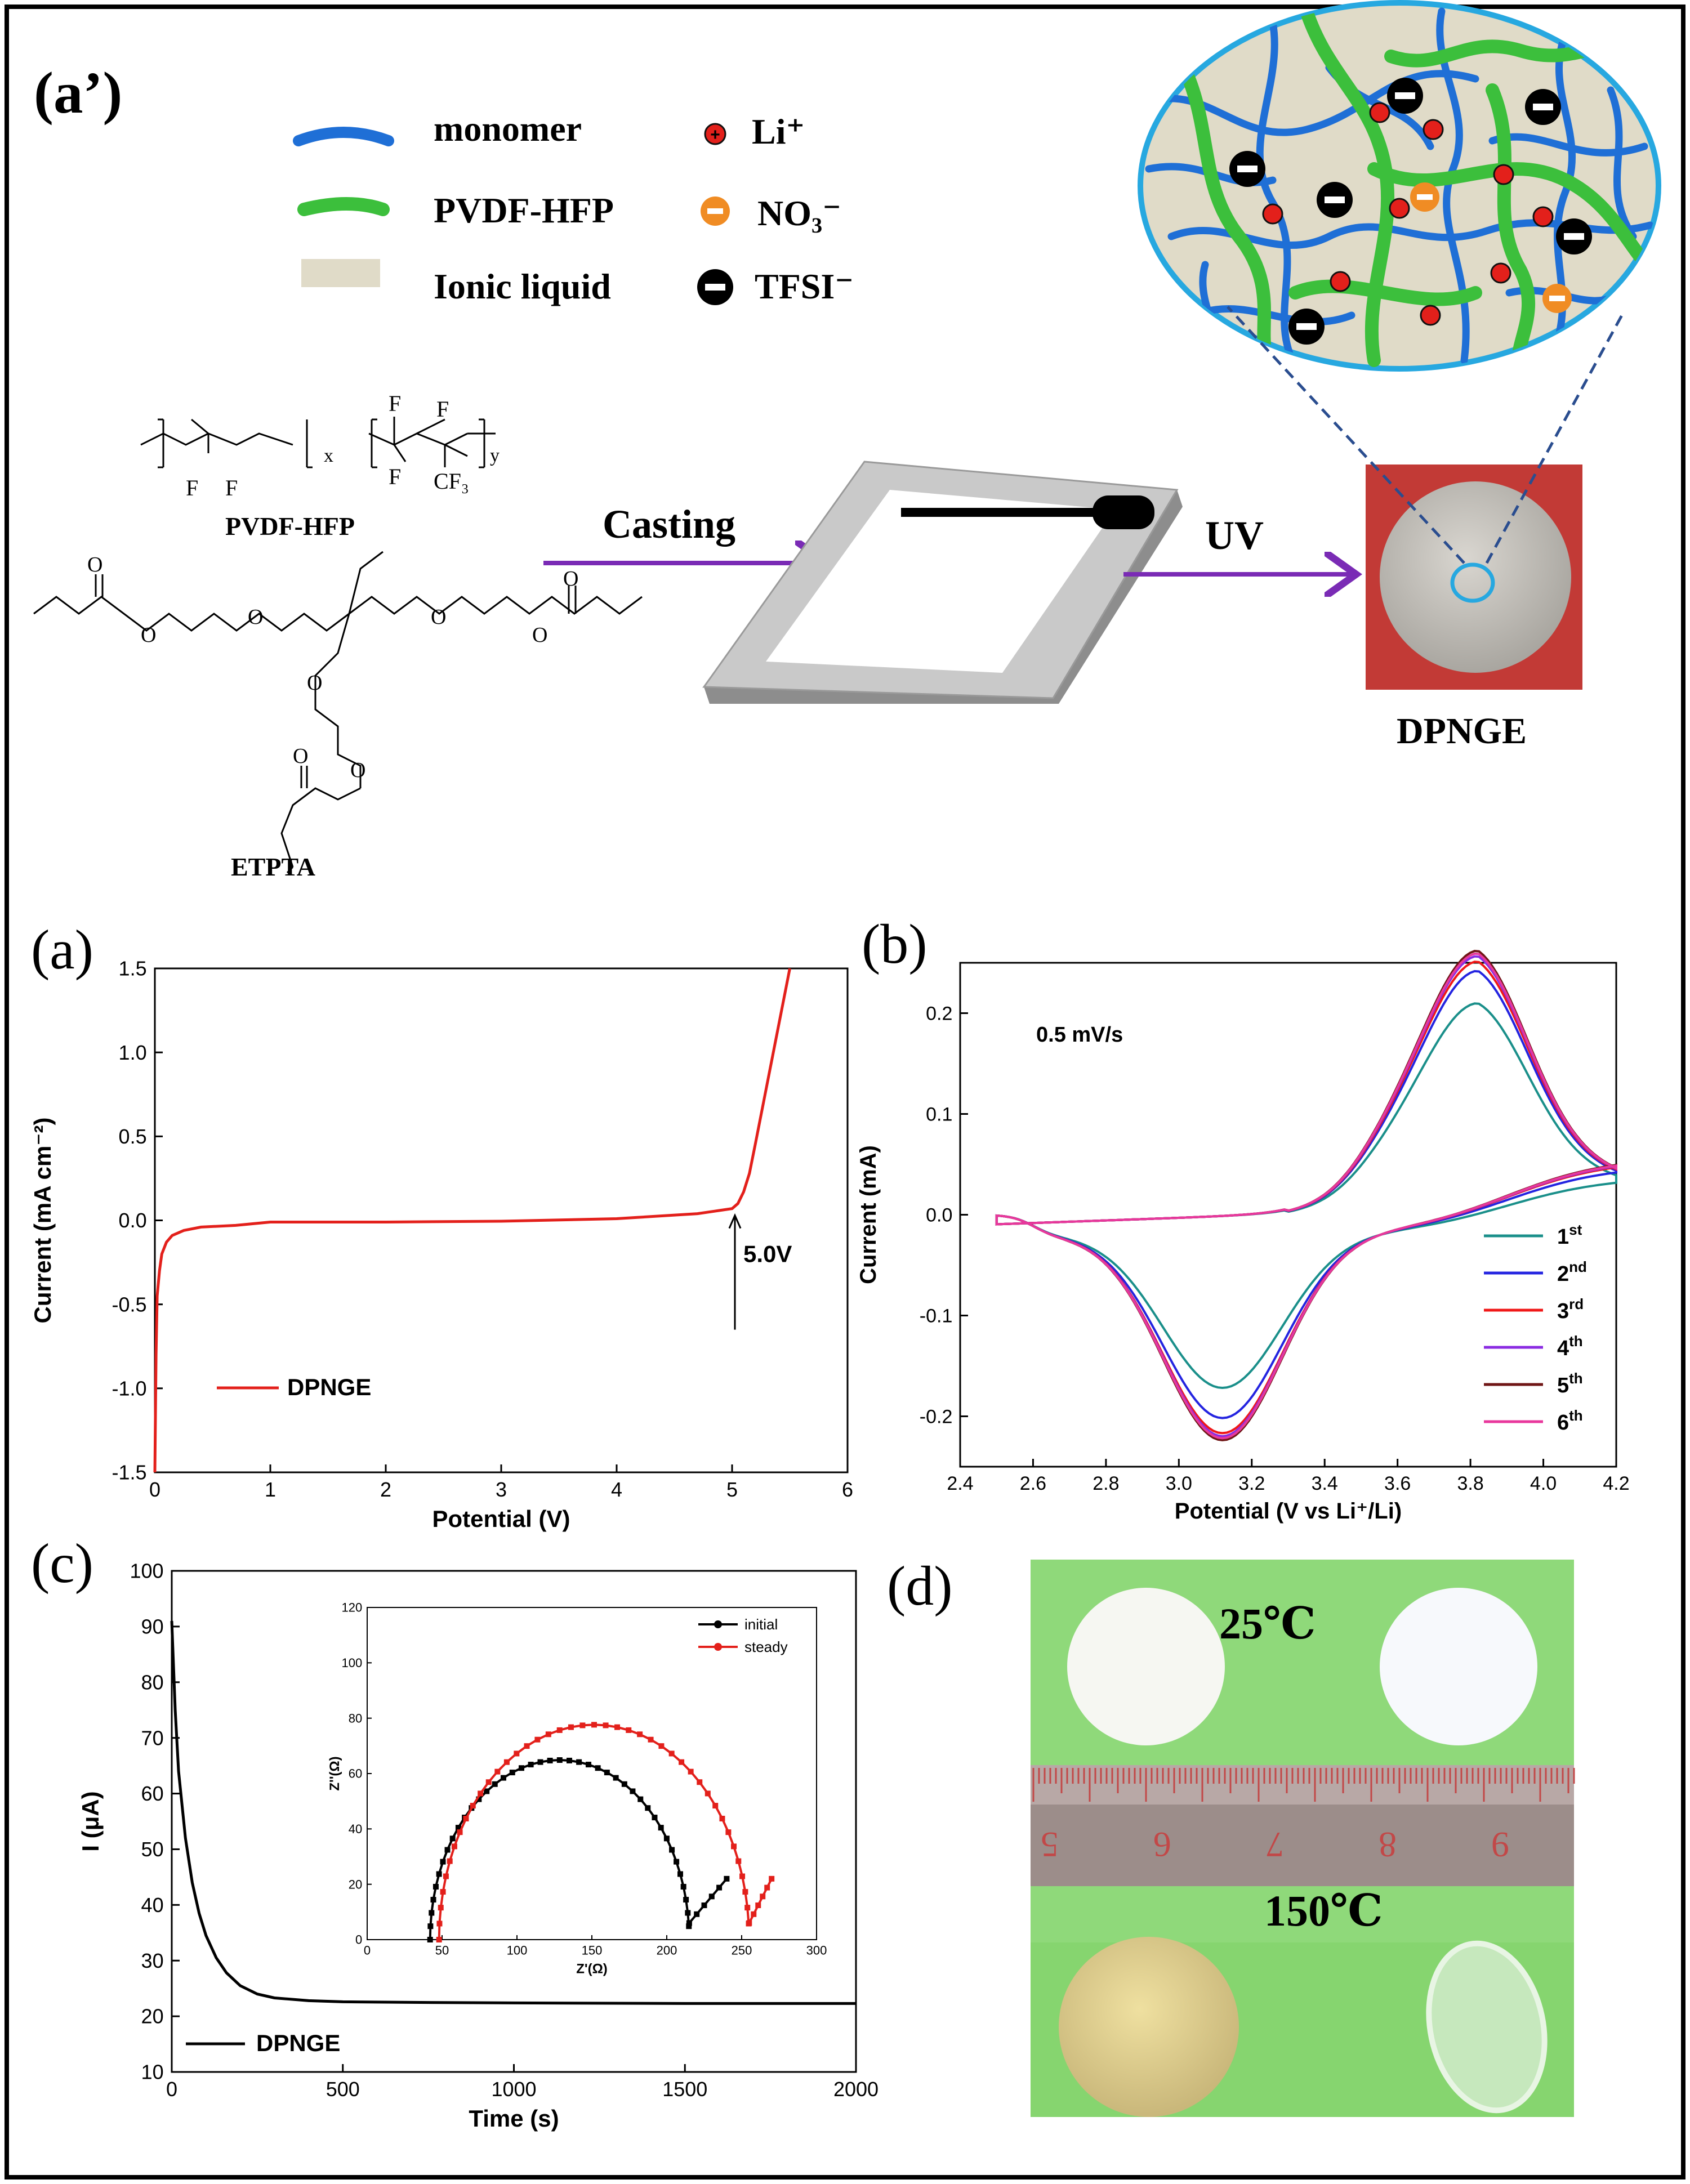 The height and width of the screenshot is (2184, 1690). I want to click on svg-text: x, so click(328, 455).